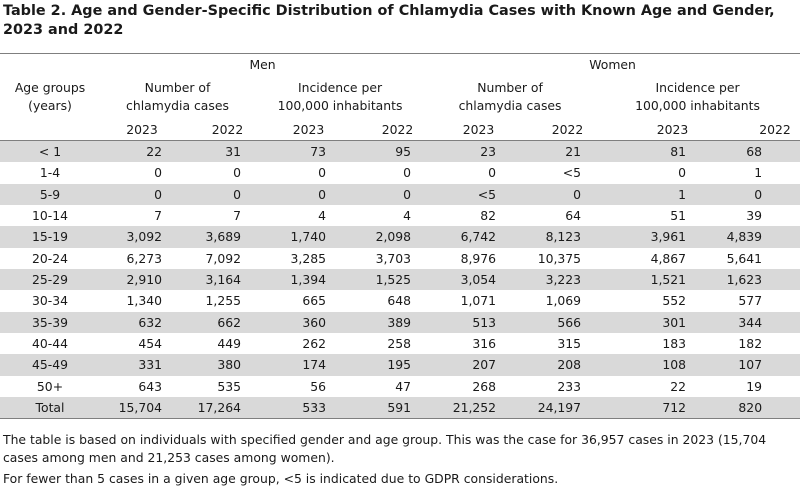 The image size is (800, 495). What do you see at coordinates (383, 237) in the screenshot?
I see `value-cell: 2,098` at bounding box center [383, 237].